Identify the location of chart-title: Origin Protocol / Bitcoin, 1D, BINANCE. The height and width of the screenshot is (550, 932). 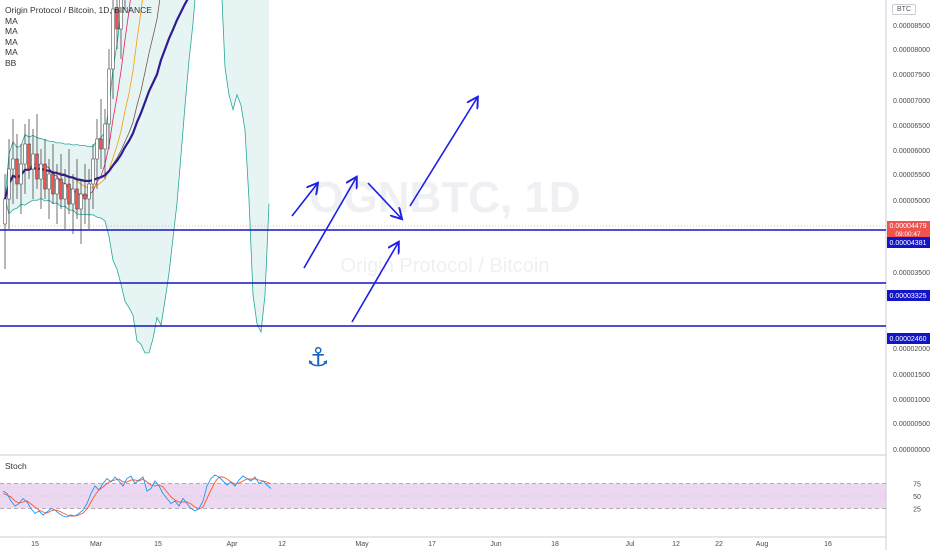
(78, 10).